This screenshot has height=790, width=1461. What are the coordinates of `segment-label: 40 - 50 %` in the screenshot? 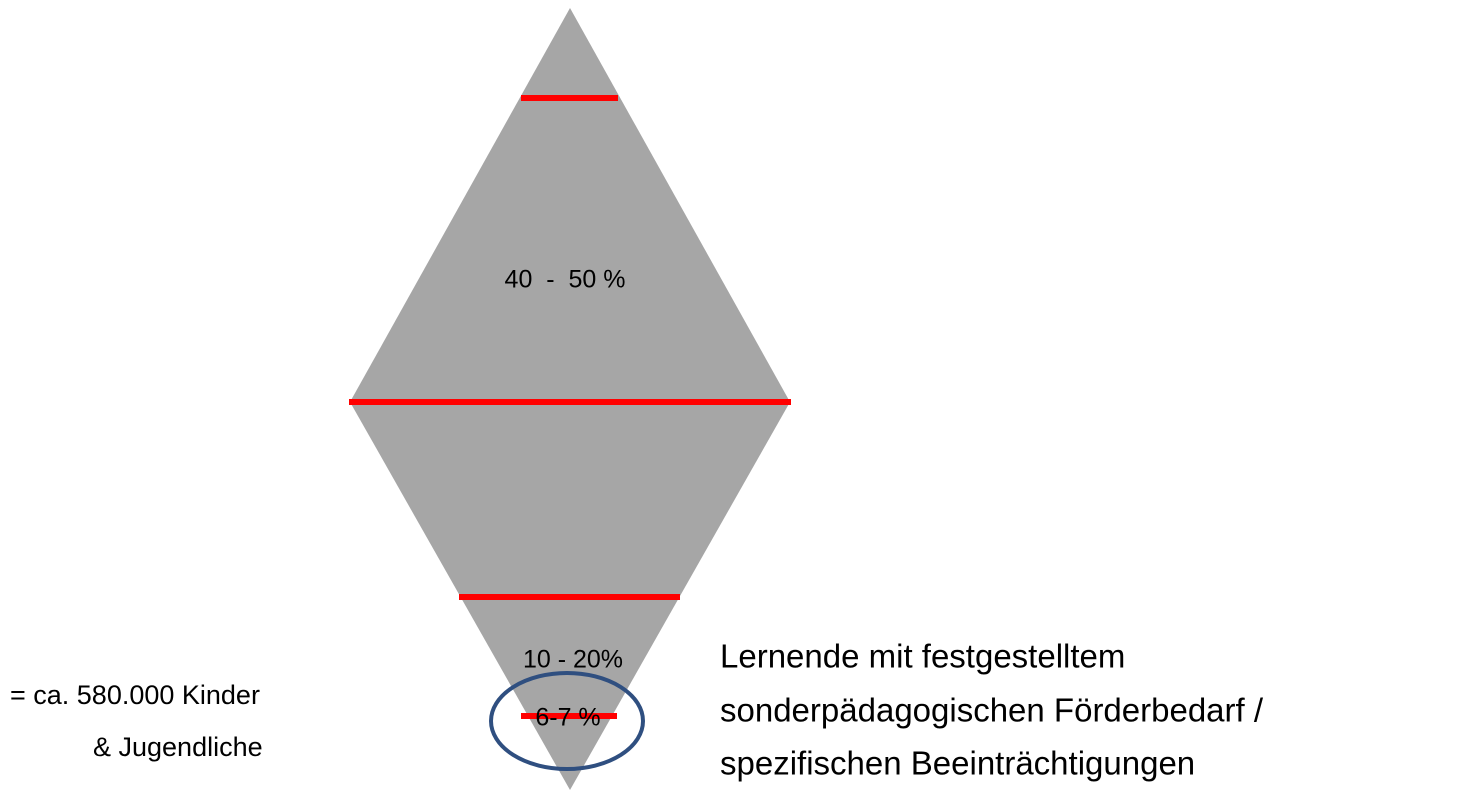 It's located at (565, 280).